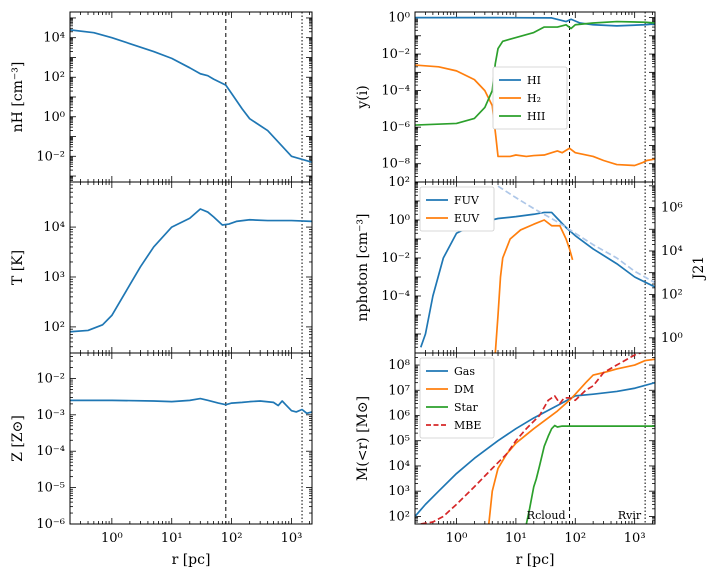 The width and height of the screenshot is (708, 572). Describe the element at coordinates (467, 425) in the screenshot. I see `legend-label: MBE` at that location.